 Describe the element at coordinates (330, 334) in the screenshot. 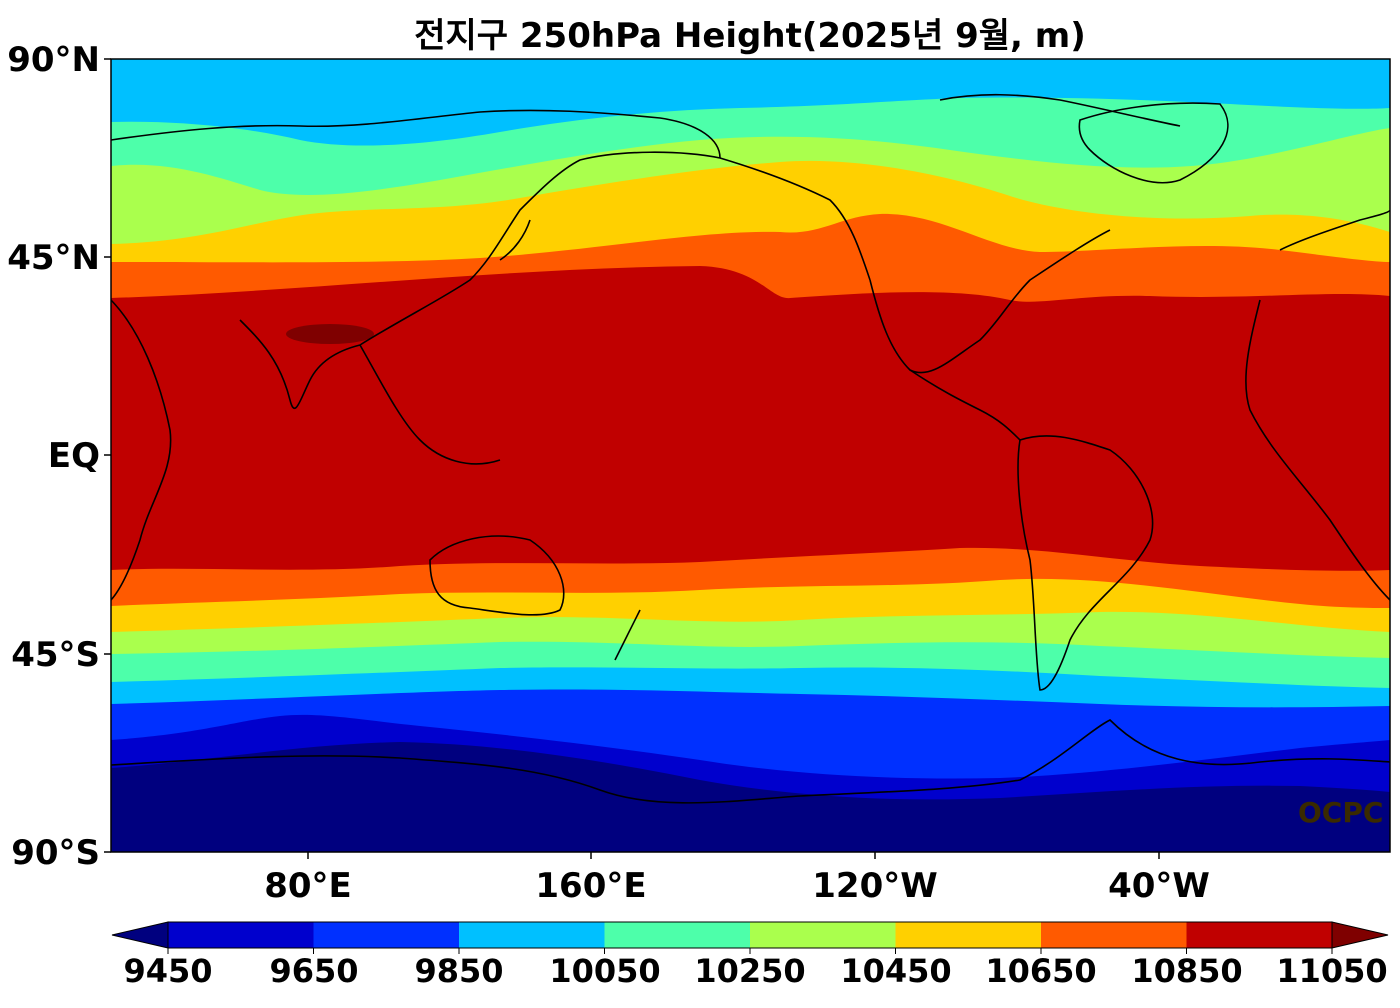

I see `band-above-11050-tibet` at that location.